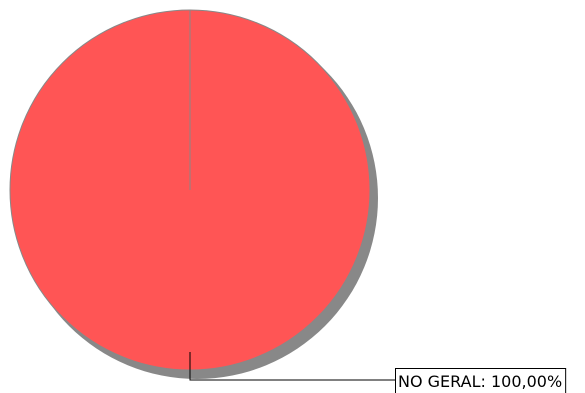 This screenshot has height=393, width=585. I want to click on slice-label-0: NO GERAL: 100,00%, so click(480, 381).